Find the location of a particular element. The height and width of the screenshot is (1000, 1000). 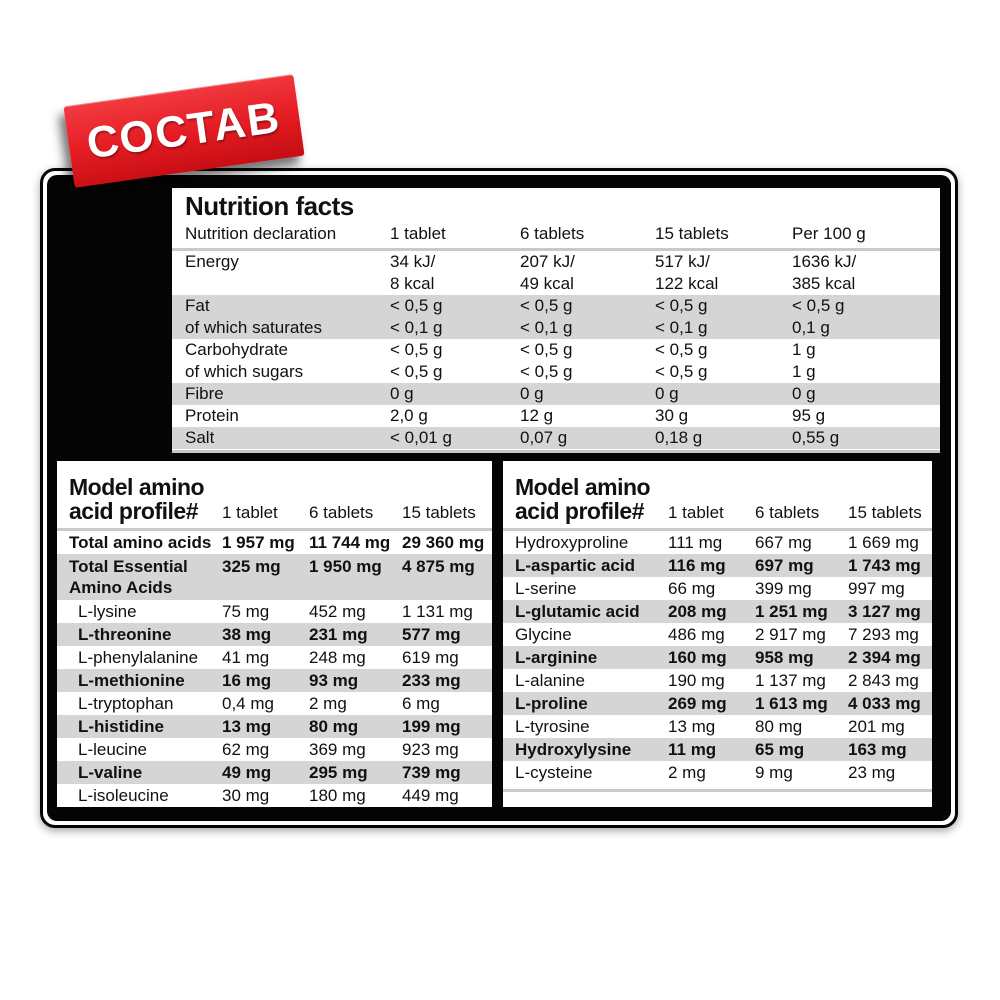

amino-name: L-alanine is located at coordinates (550, 680).